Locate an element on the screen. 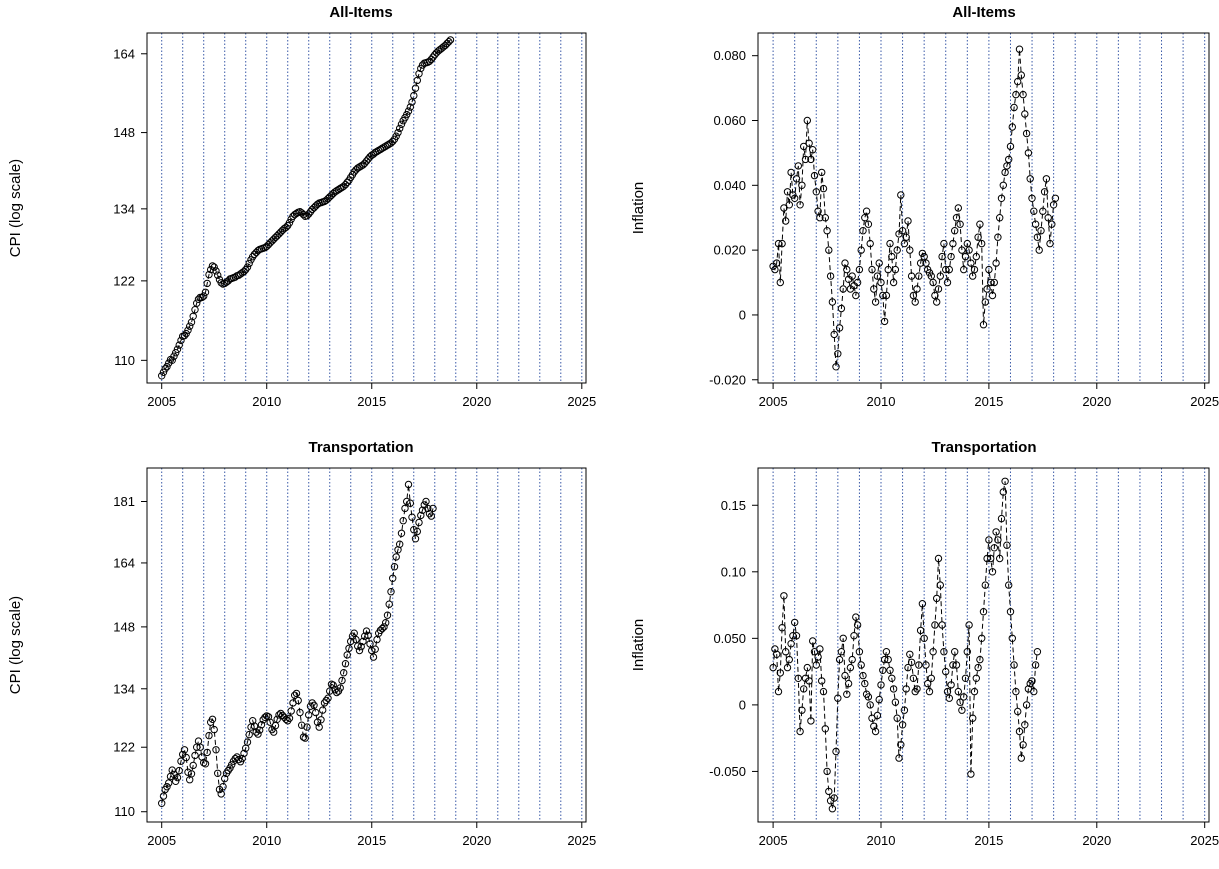 This screenshot has width=1219, height=869. x-tick-label-2015: 2015 is located at coordinates (988, 401).